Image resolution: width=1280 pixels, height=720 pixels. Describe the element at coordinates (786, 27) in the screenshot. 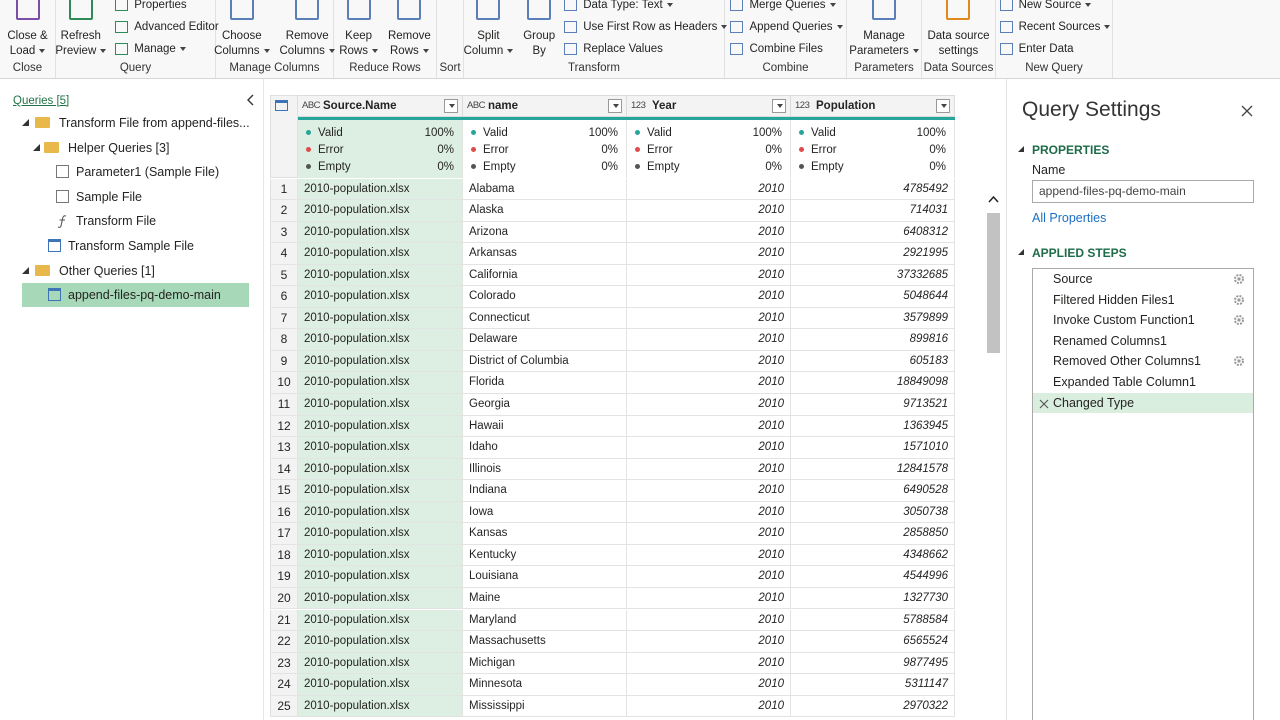

I see `ribbon-small-button: Append Queries` at that location.